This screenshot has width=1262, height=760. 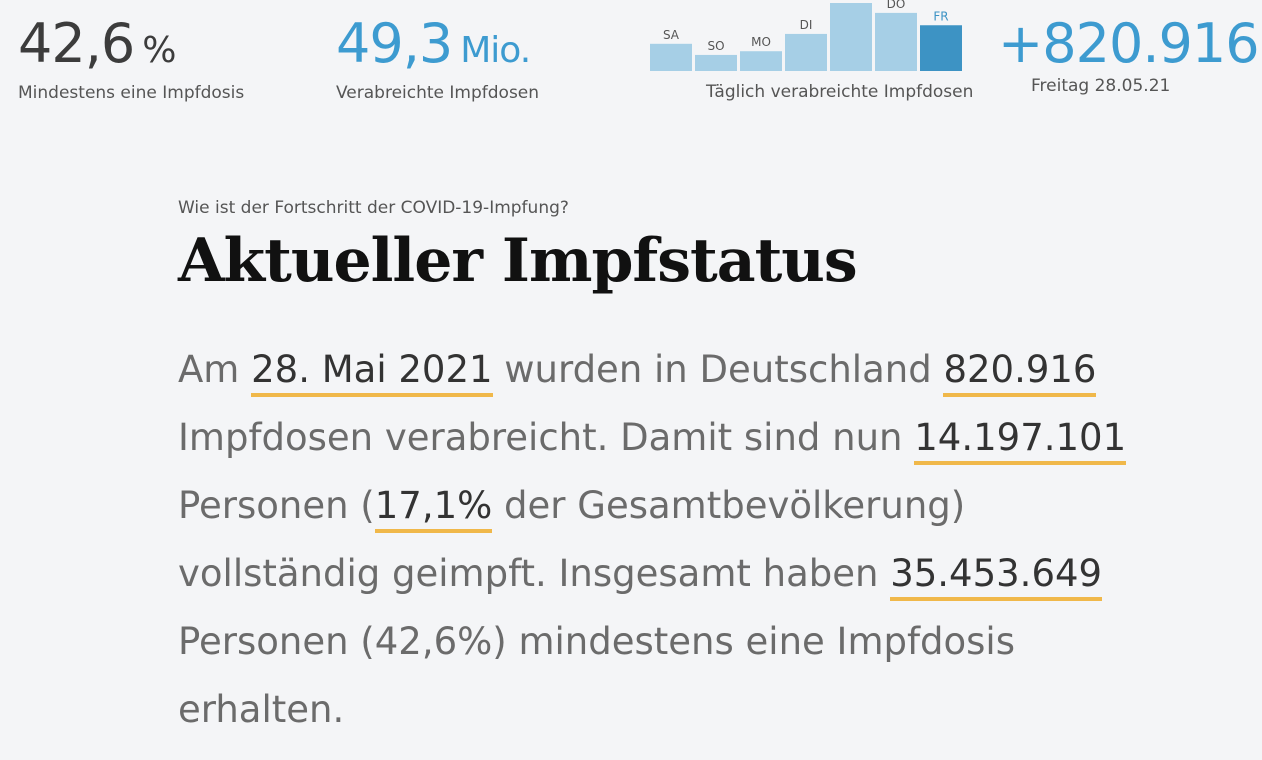 What do you see at coordinates (896, 42) in the screenshot?
I see `bar-do` at bounding box center [896, 42].